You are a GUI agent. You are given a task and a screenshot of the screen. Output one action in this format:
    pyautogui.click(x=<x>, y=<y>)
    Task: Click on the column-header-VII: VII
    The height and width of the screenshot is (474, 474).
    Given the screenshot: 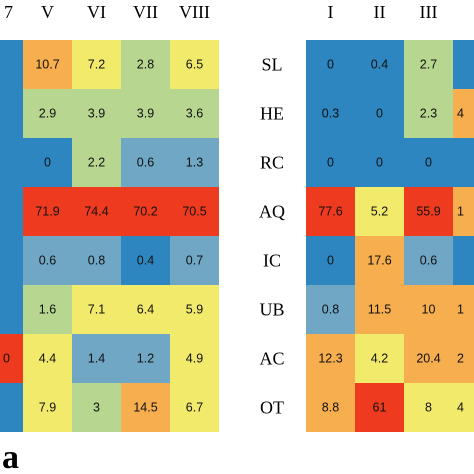 What is the action you would take?
    pyautogui.click(x=145, y=12)
    